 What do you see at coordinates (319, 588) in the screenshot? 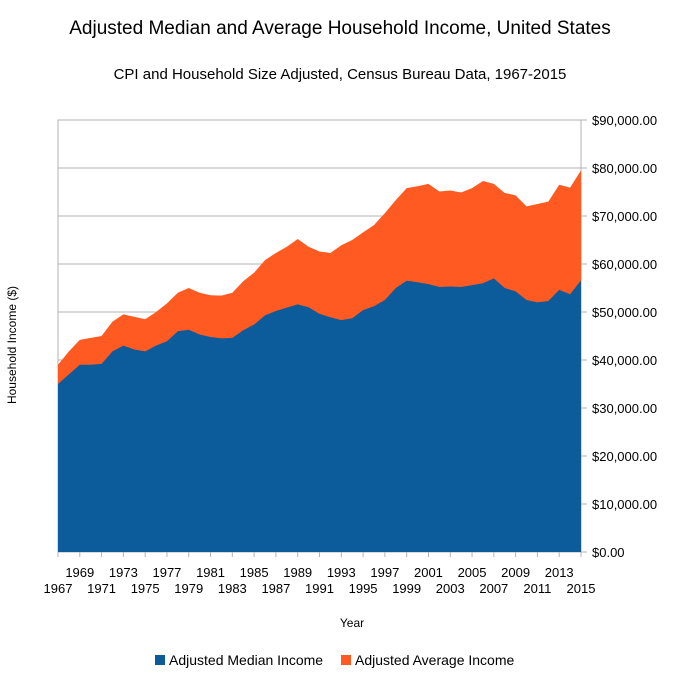
I see `x-tick-label: 1991` at bounding box center [319, 588].